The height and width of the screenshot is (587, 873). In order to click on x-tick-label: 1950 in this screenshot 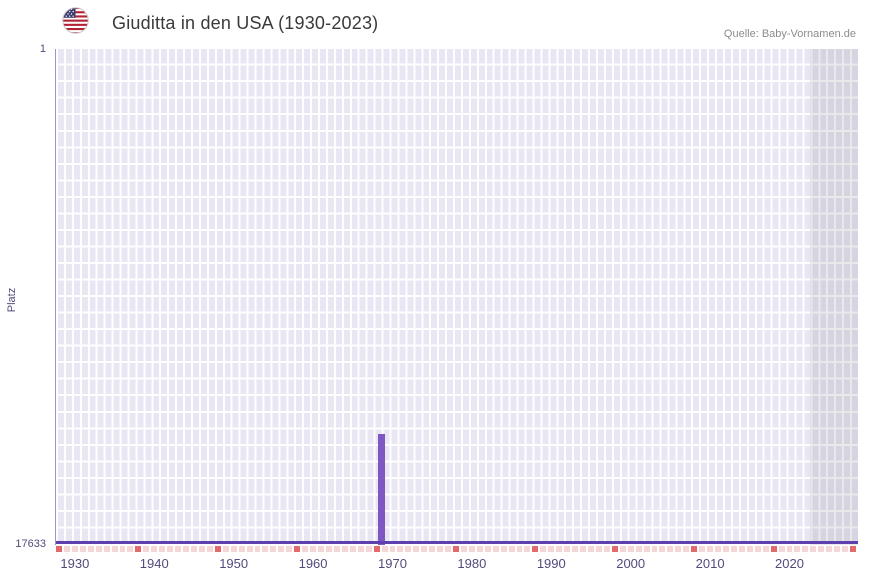, I will do `click(234, 563)`.